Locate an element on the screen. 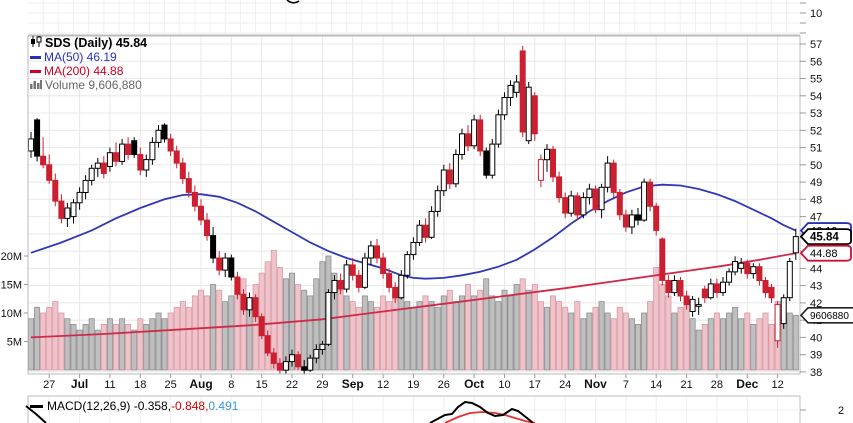  svg-text: 53 is located at coordinates (816, 114).